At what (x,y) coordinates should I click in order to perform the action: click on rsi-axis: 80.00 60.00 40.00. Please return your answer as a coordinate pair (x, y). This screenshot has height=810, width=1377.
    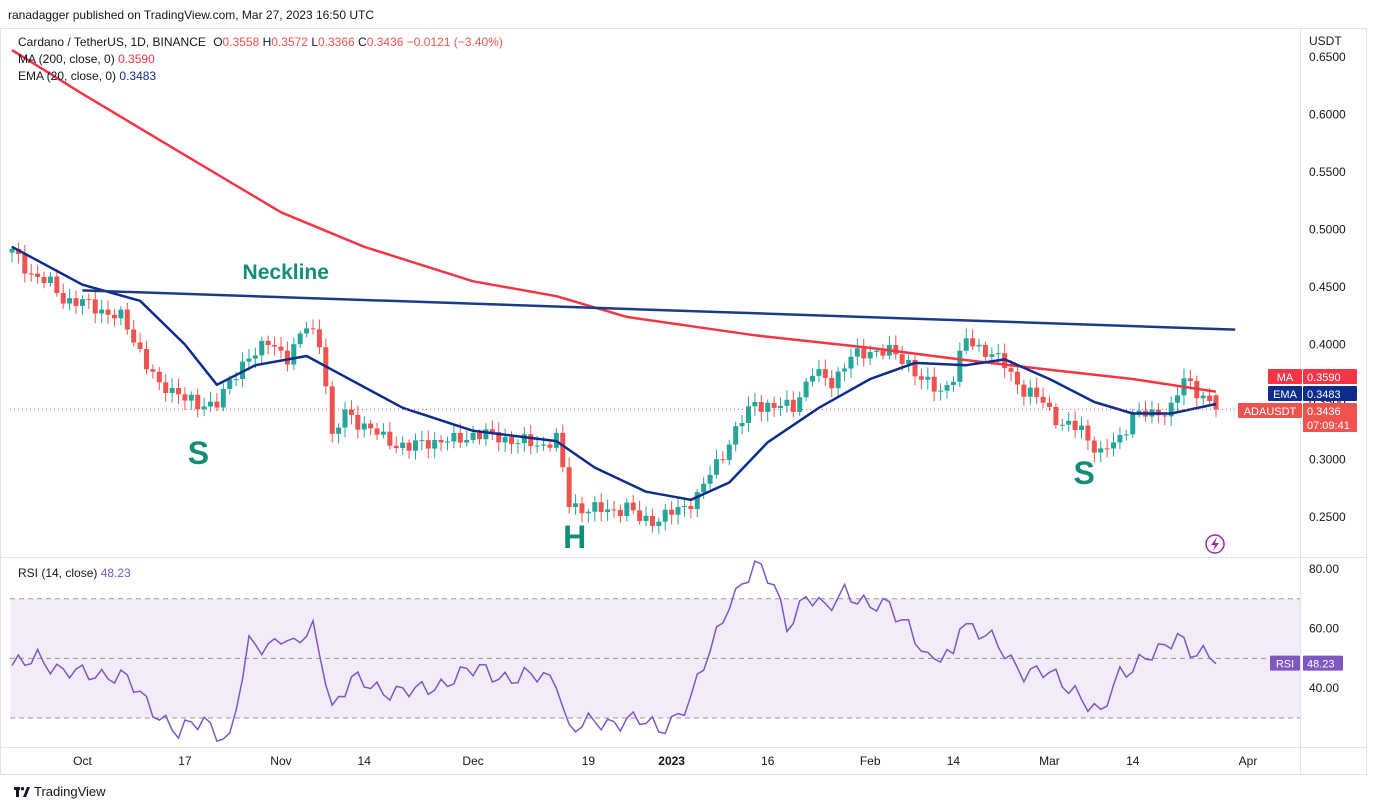
    Looking at the image, I should click on (1324, 628).